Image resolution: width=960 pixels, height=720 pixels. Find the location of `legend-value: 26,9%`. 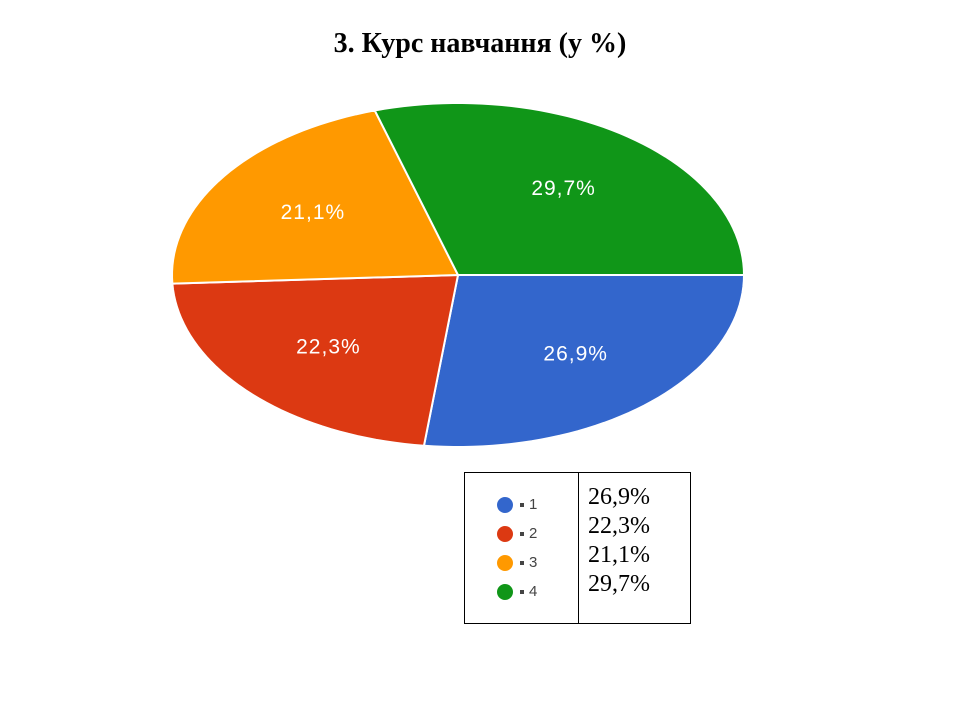

legend-value: 26,9% is located at coordinates (619, 497).